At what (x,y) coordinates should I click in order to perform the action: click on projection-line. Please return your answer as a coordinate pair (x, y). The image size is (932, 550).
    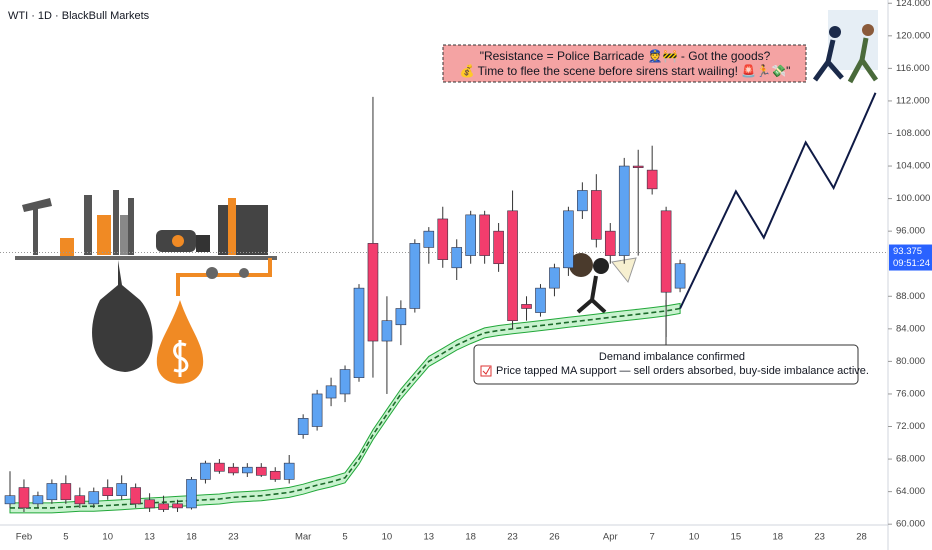
    Looking at the image, I should click on (778, 200).